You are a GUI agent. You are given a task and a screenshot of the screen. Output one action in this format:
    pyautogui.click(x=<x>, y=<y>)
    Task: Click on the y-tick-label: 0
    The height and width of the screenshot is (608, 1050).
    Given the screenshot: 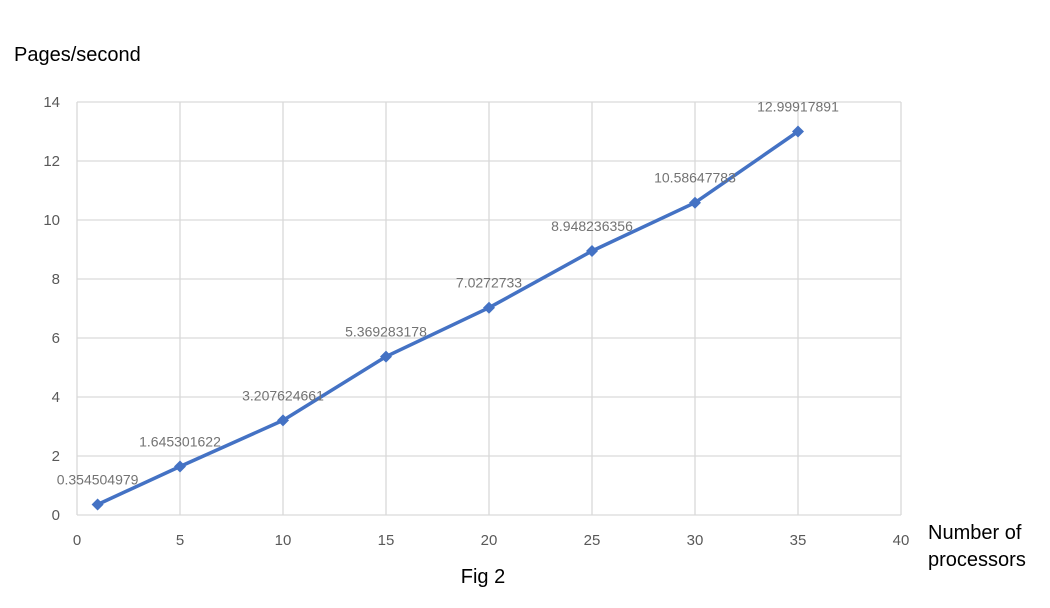 What is the action you would take?
    pyautogui.click(x=56, y=515)
    